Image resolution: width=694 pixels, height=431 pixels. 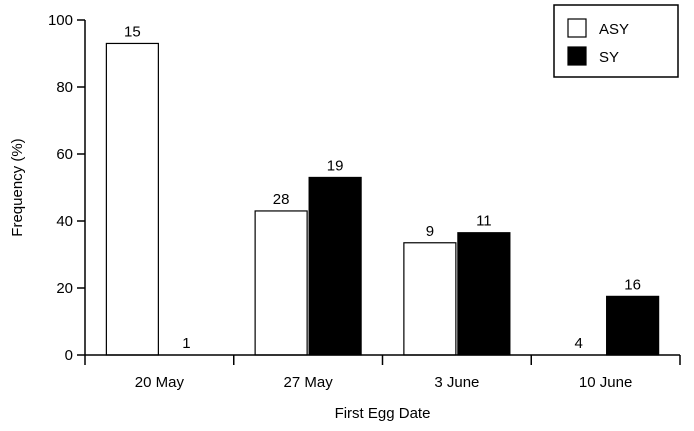 What do you see at coordinates (132, 31) in the screenshot?
I see `data-label: 15` at bounding box center [132, 31].